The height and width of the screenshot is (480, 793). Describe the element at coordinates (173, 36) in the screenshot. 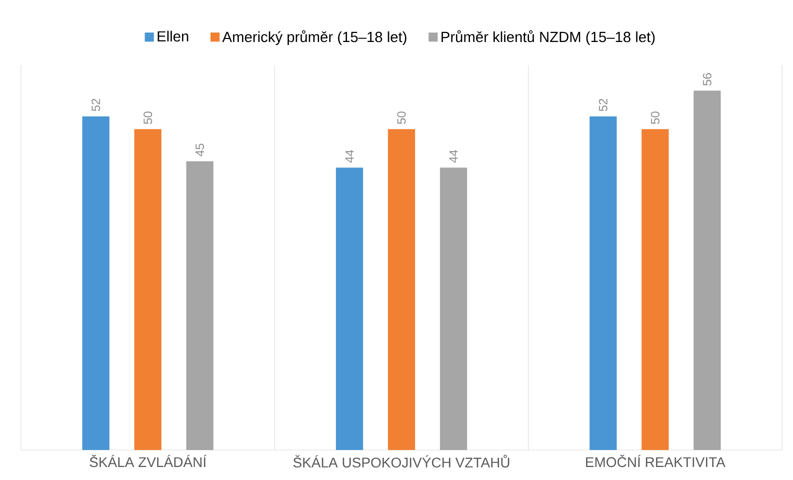

I see `legend-label: Ellen` at that location.